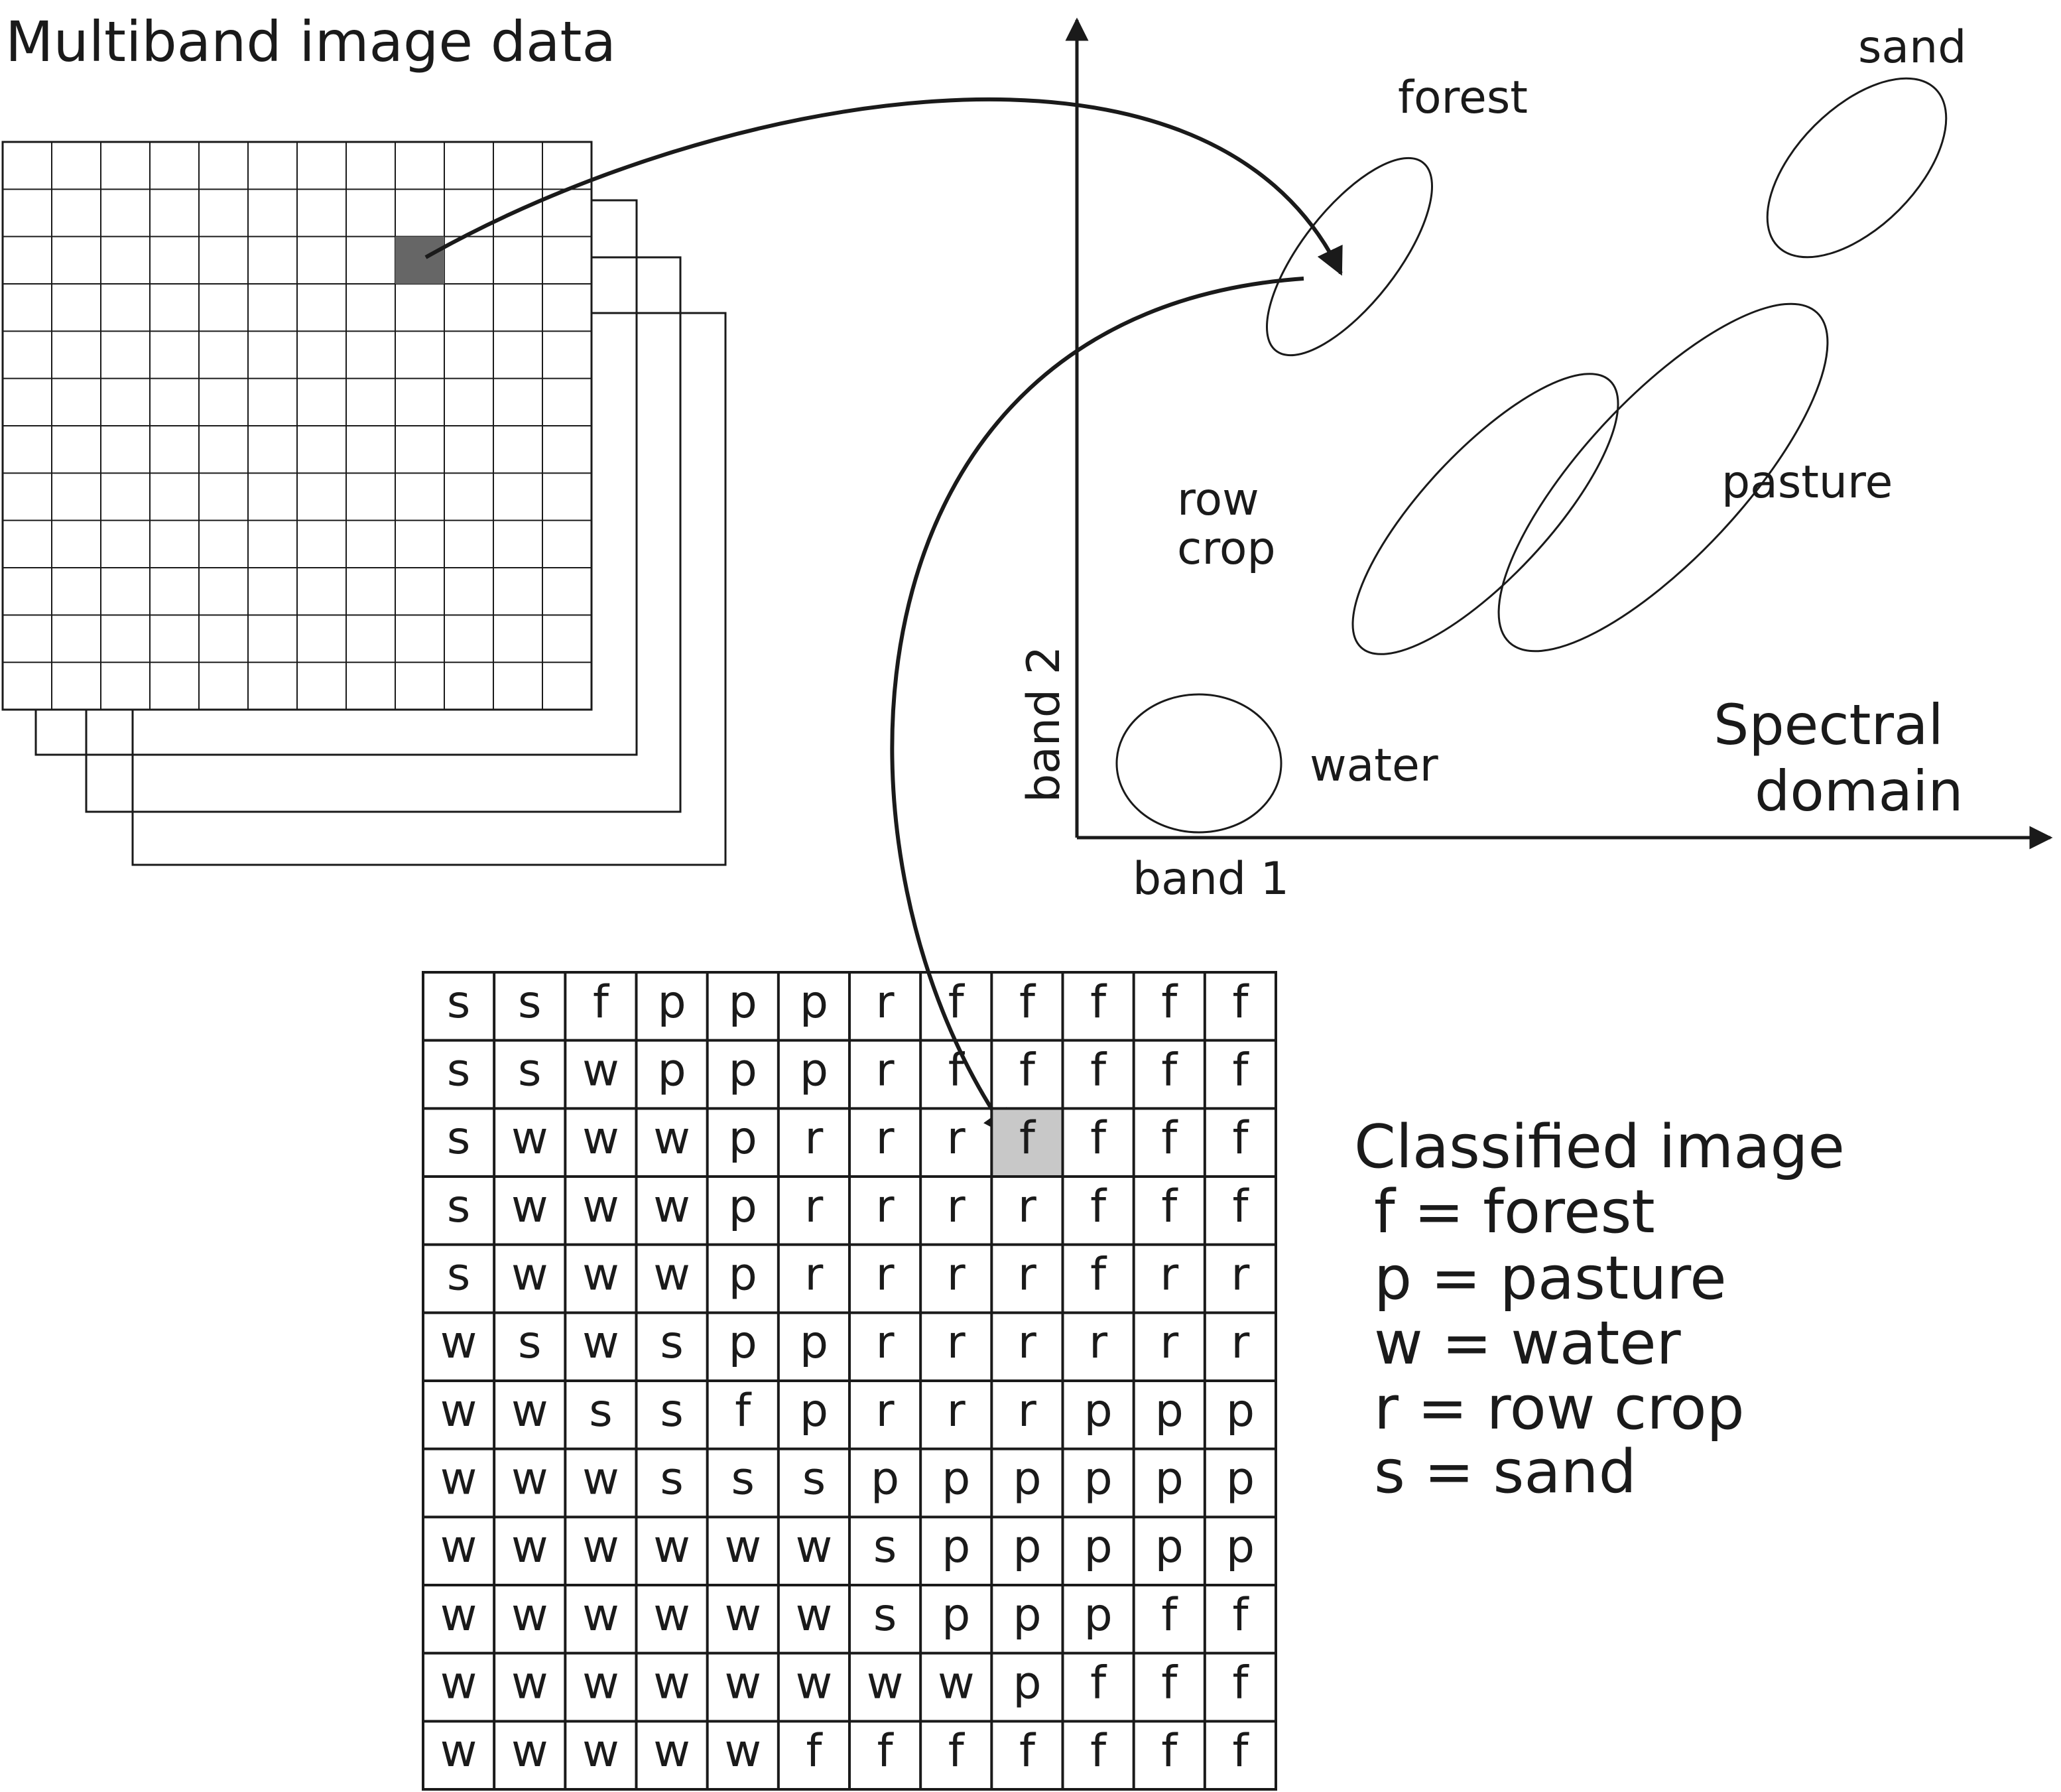 This screenshot has width=2061, height=1792. What do you see at coordinates (1198, 763) in the screenshot?
I see `water-cluster` at bounding box center [1198, 763].